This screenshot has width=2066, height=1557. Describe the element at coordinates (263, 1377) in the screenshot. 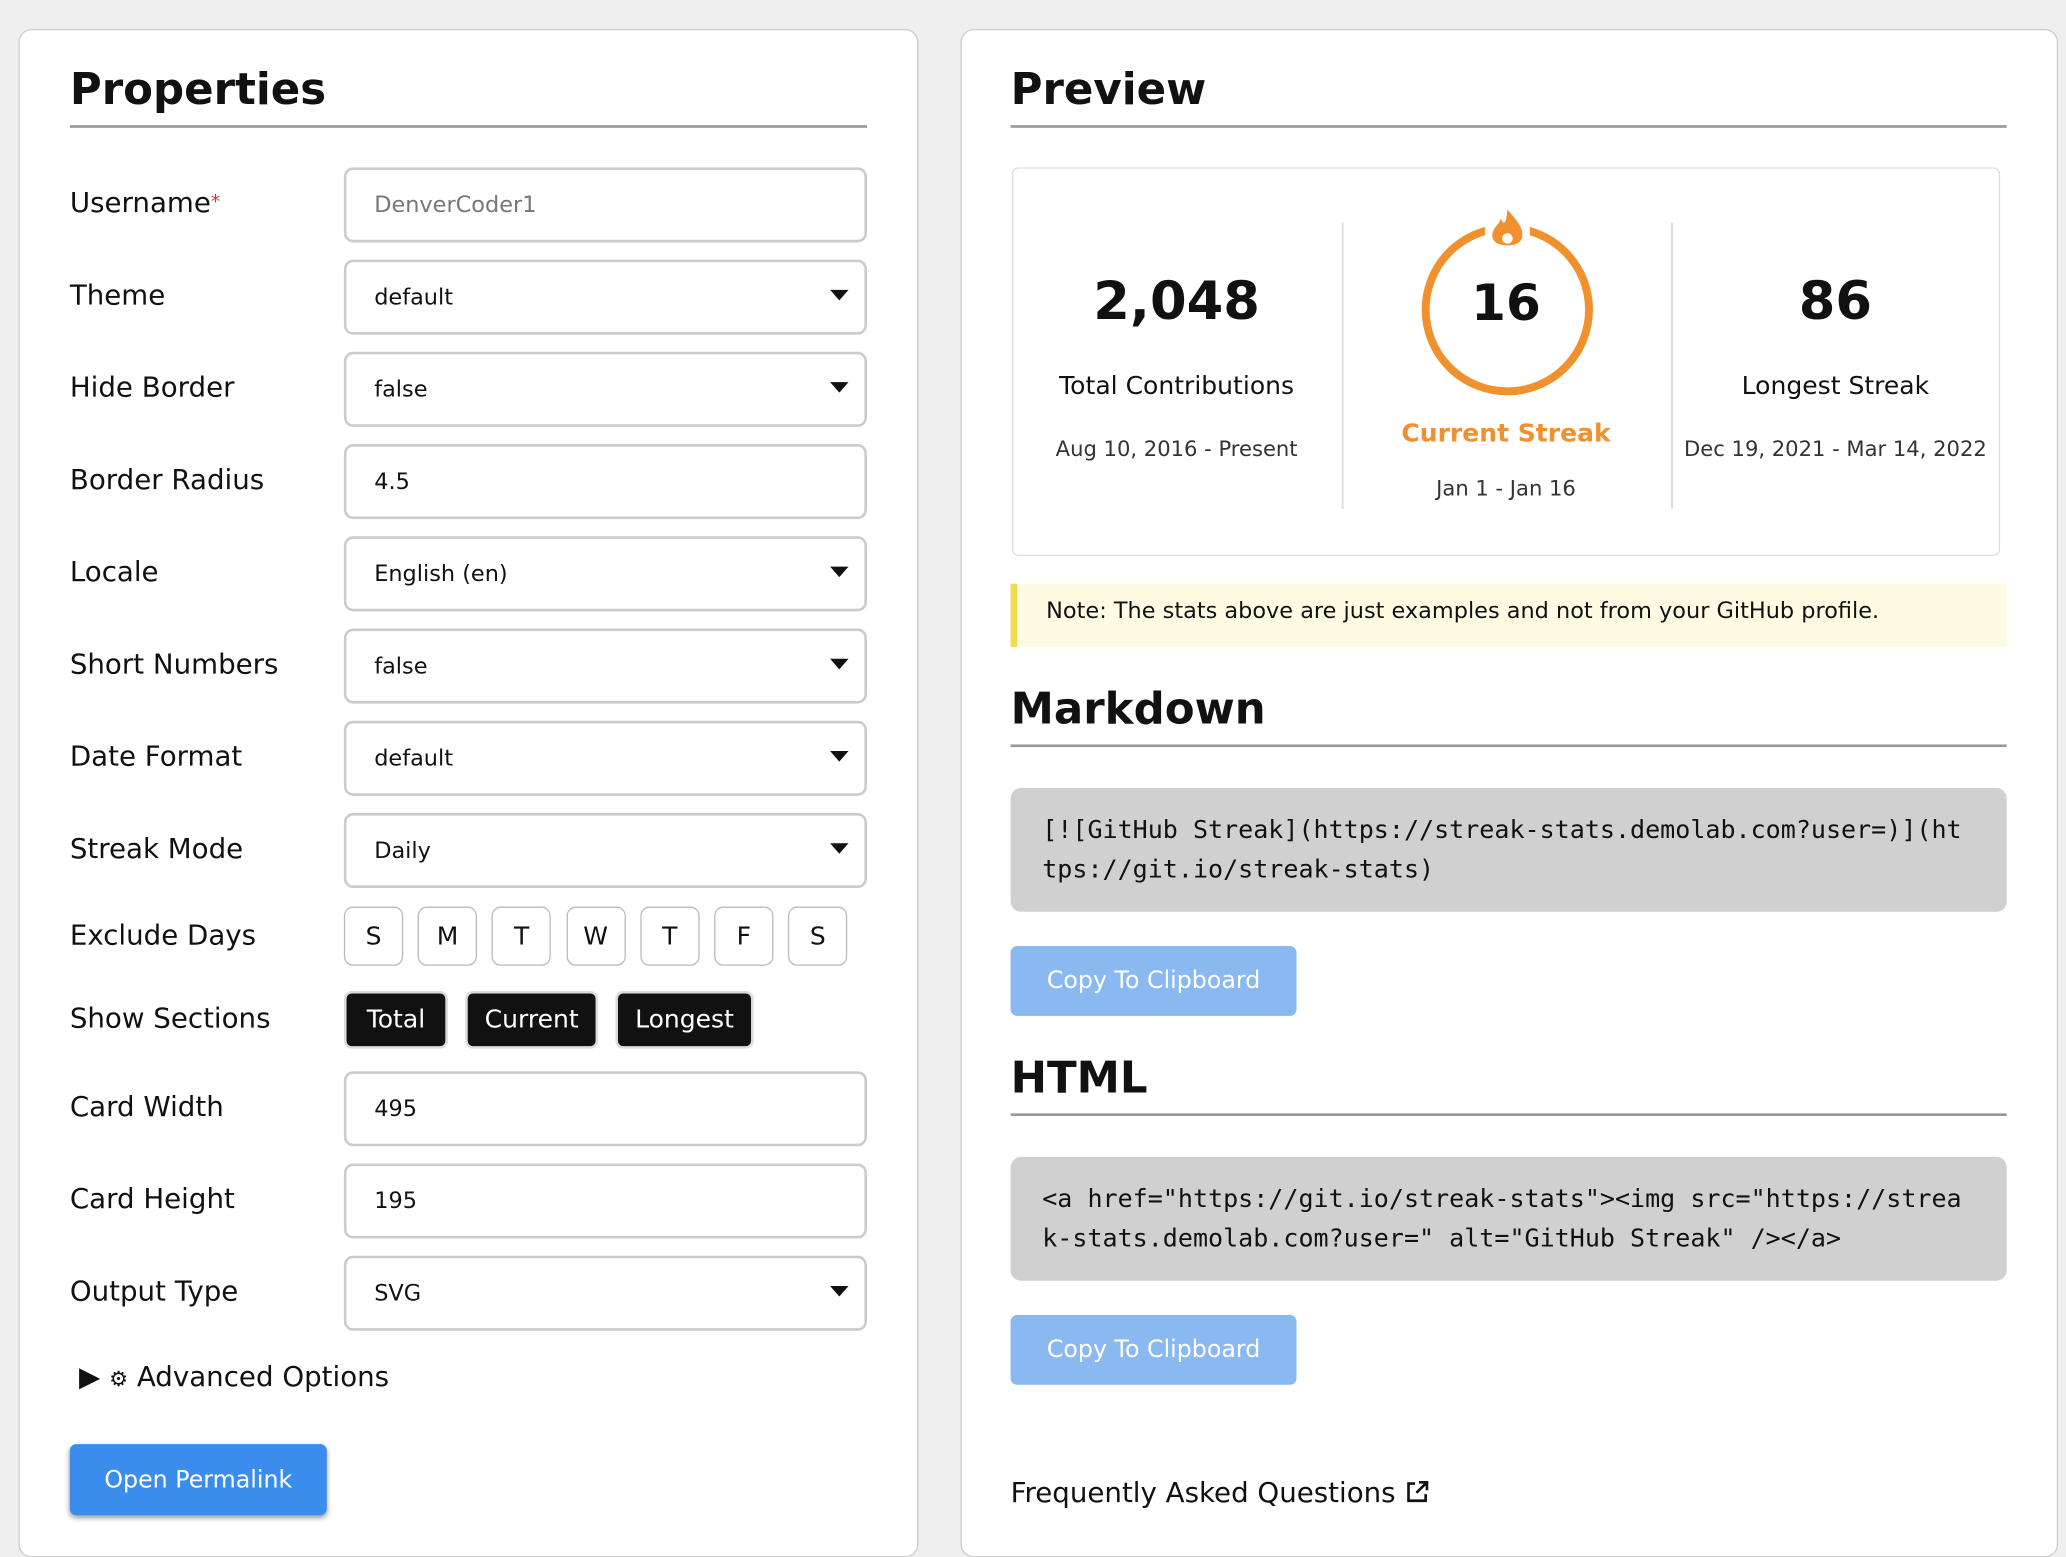

I see `advanced-label: Advanced Options` at that location.